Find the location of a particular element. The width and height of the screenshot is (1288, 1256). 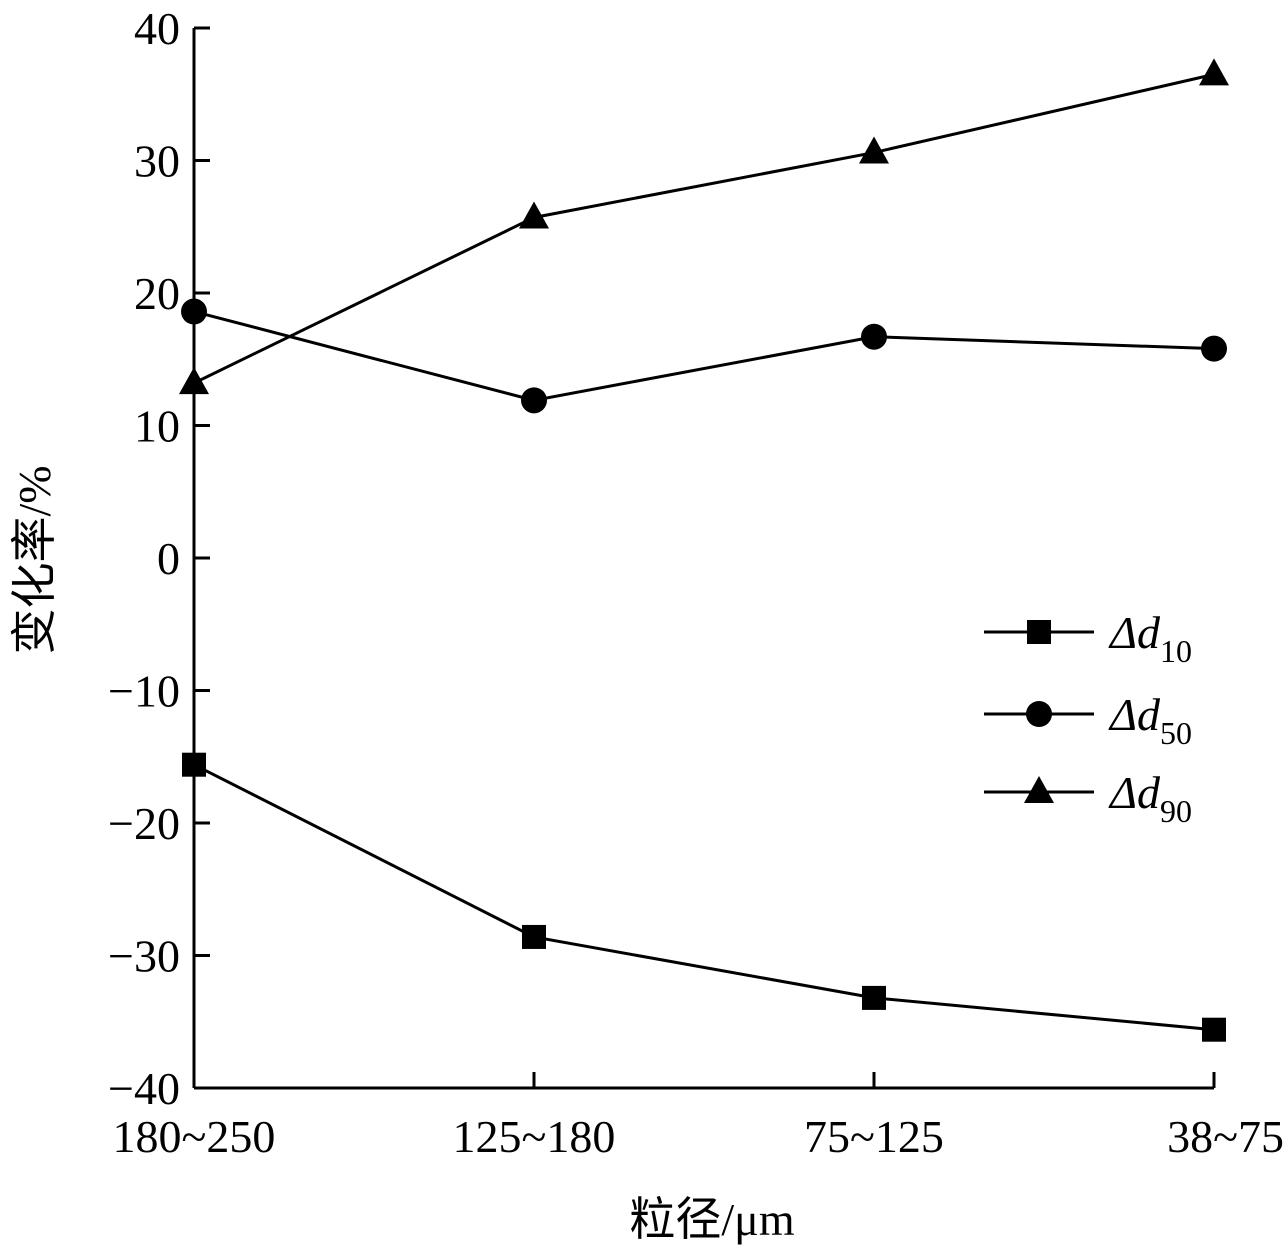

y-tick-label: 40 is located at coordinates (157, 28).